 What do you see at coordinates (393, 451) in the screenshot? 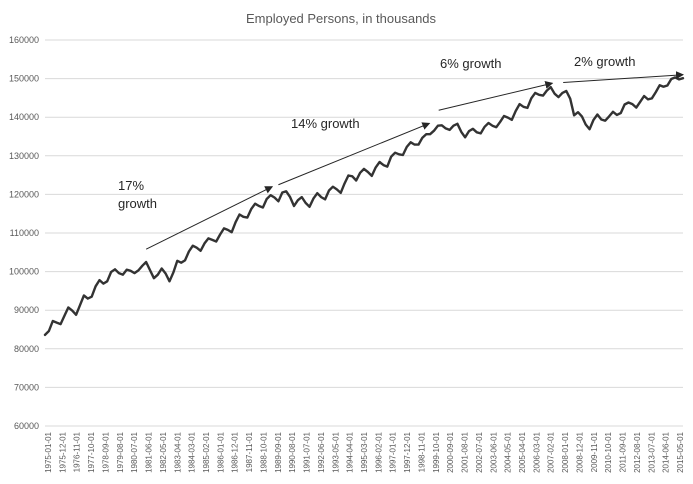
I see `x-tick-label: 1997-01-01` at bounding box center [393, 451].